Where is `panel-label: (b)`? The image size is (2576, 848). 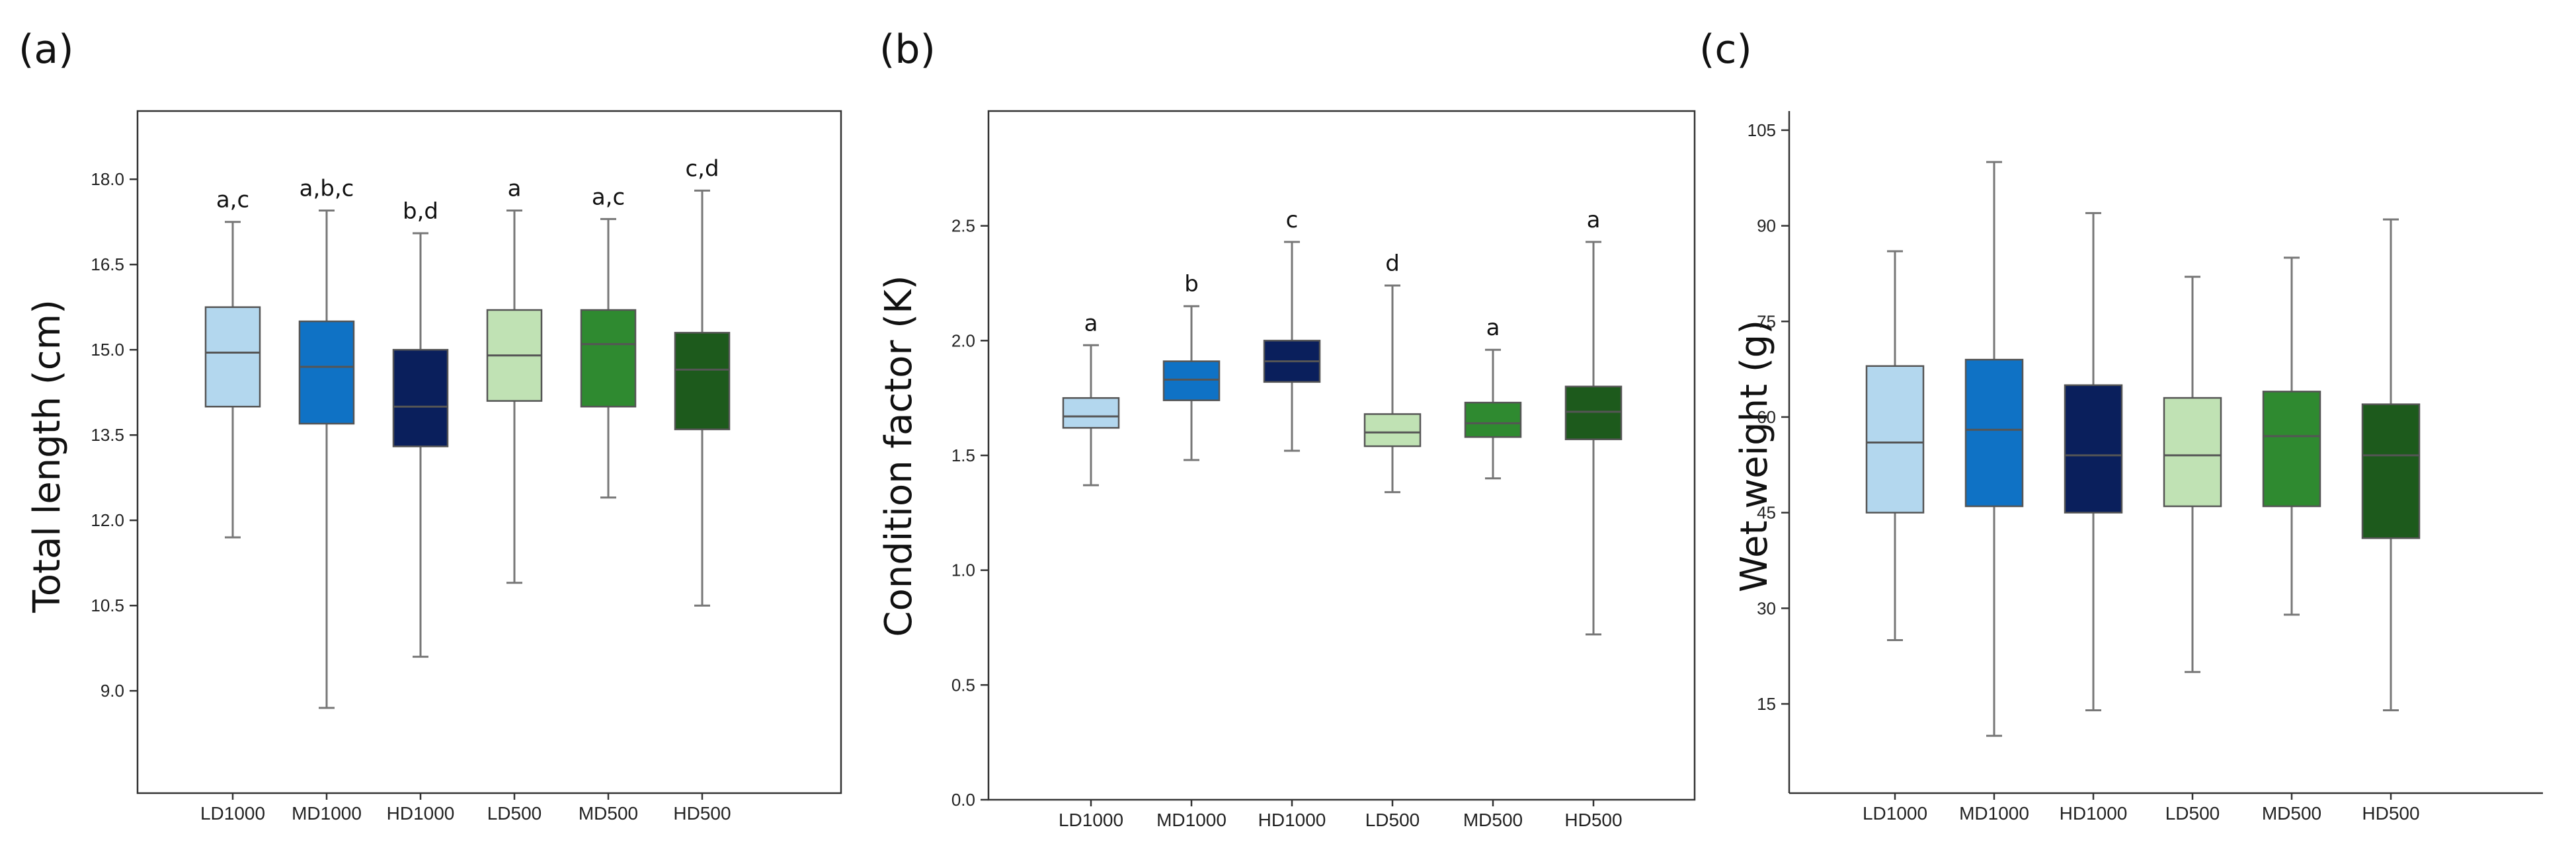 panel-label: (b) is located at coordinates (907, 49).